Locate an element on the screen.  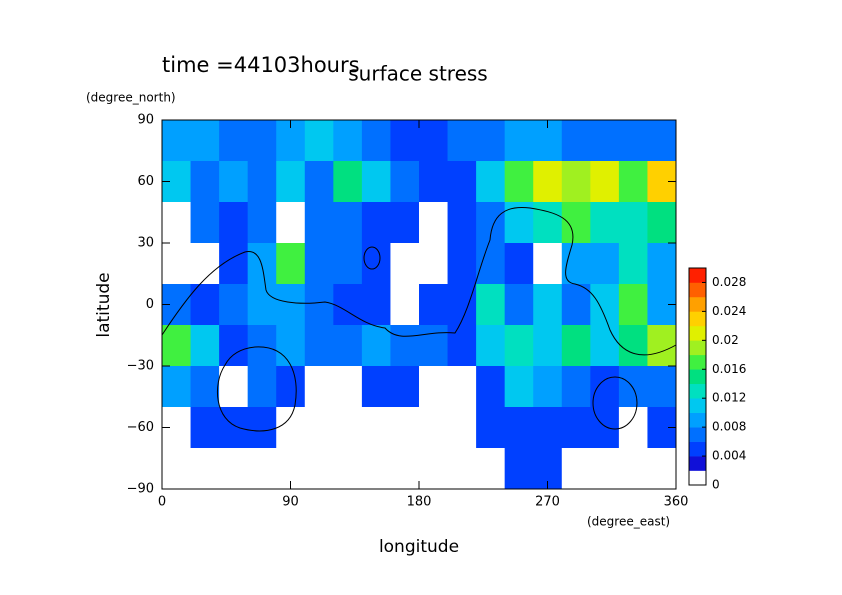
x-unit: (degree_east) is located at coordinates (628, 522).